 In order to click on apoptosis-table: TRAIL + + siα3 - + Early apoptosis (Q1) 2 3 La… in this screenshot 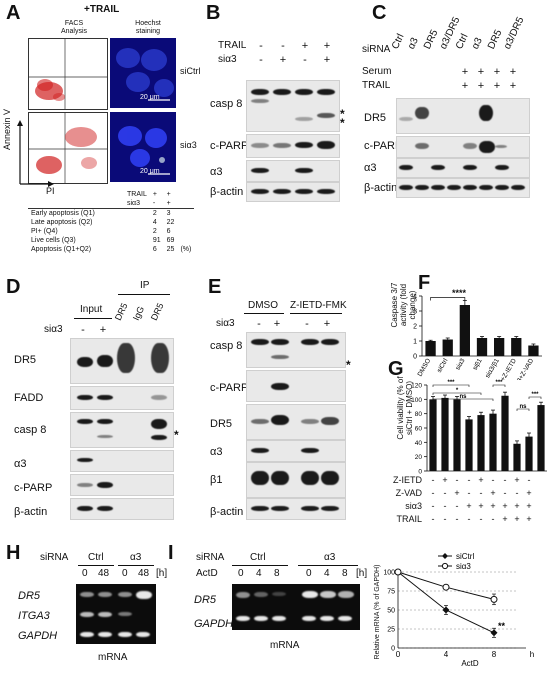, I will do `click(111, 222)`.